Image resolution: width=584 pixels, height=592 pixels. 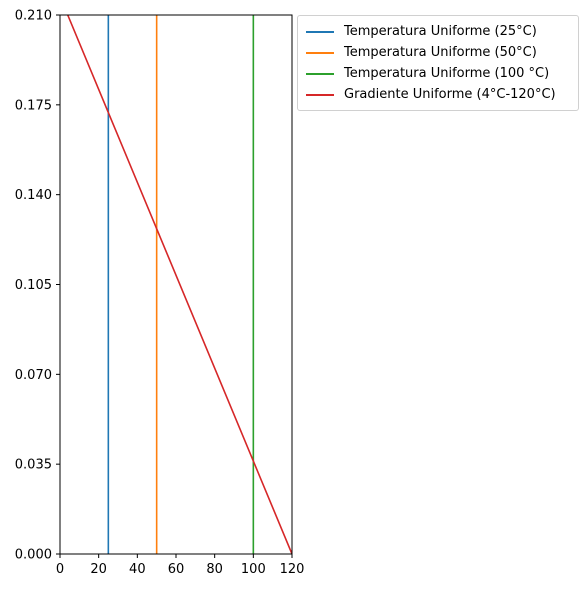 What do you see at coordinates (447, 73) in the screenshot?
I see `legend-label-series-3: Temperatura Uniforme (100 °C)` at bounding box center [447, 73].